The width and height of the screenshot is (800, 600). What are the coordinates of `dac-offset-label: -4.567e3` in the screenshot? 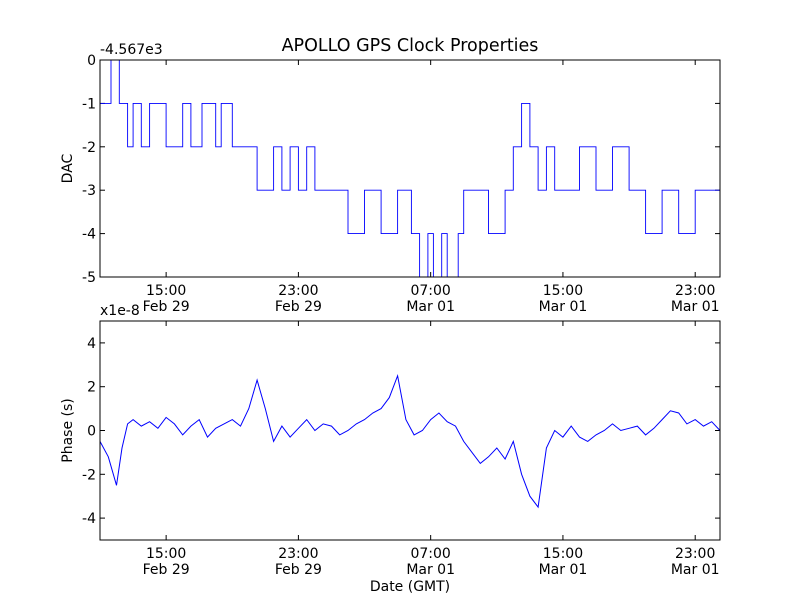 It's located at (131, 50).